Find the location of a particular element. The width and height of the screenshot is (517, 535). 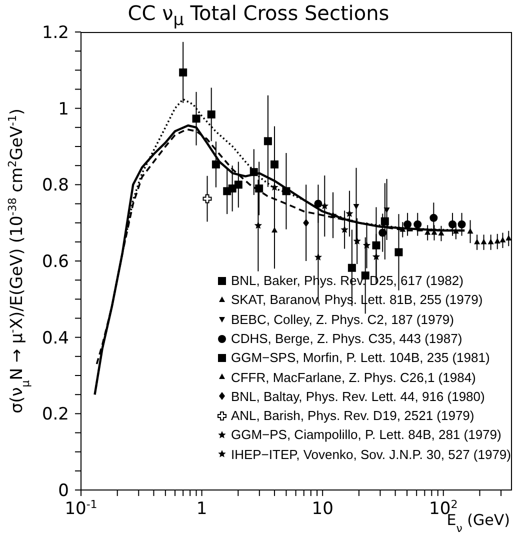

y-tick-label: 0.6 is located at coordinates (55, 262).